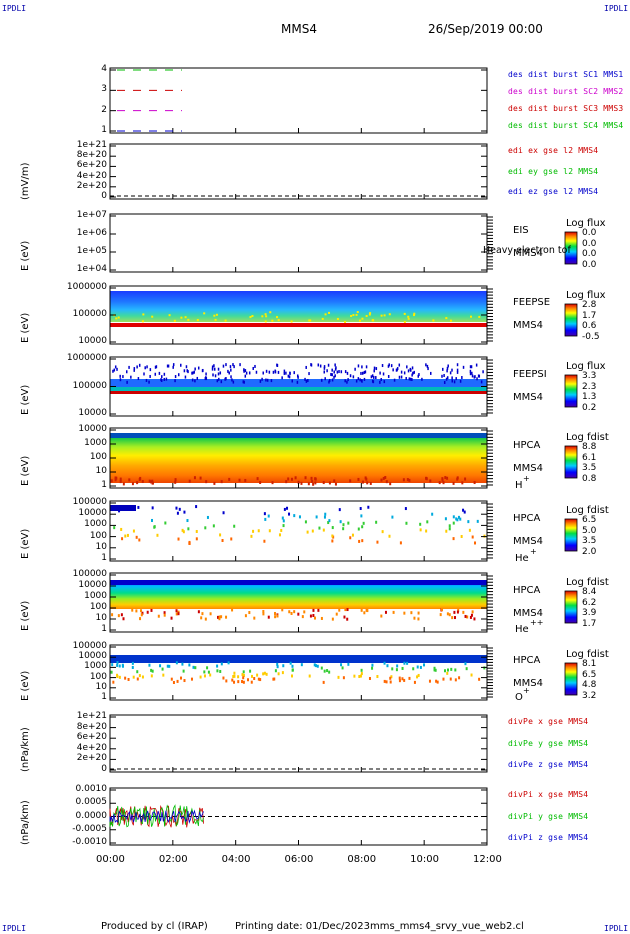 The height and width of the screenshot is (934, 630). What do you see at coordinates (303, 926) in the screenshot?
I see `footer-printing-date: Printing date: 01/Dec/2023` at bounding box center [303, 926].